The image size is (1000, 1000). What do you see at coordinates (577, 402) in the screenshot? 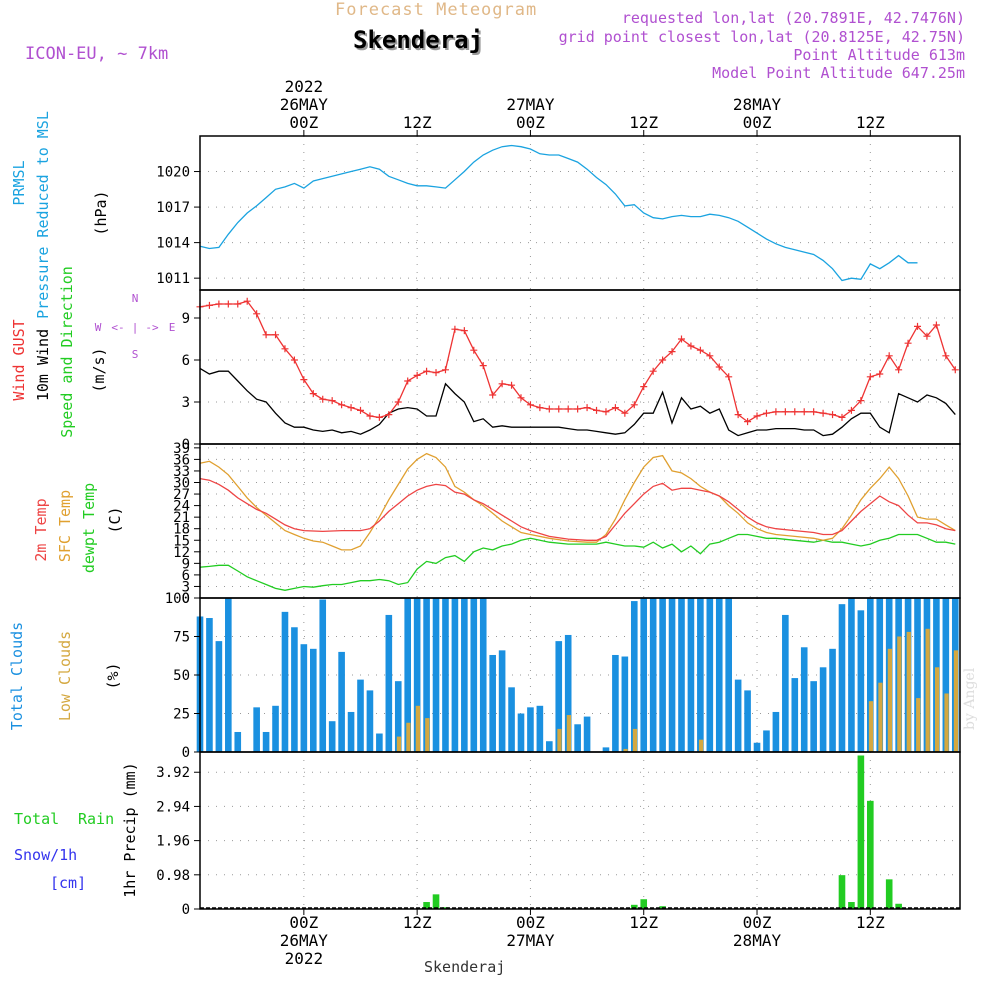
I see `wind-speed-line` at bounding box center [577, 402].